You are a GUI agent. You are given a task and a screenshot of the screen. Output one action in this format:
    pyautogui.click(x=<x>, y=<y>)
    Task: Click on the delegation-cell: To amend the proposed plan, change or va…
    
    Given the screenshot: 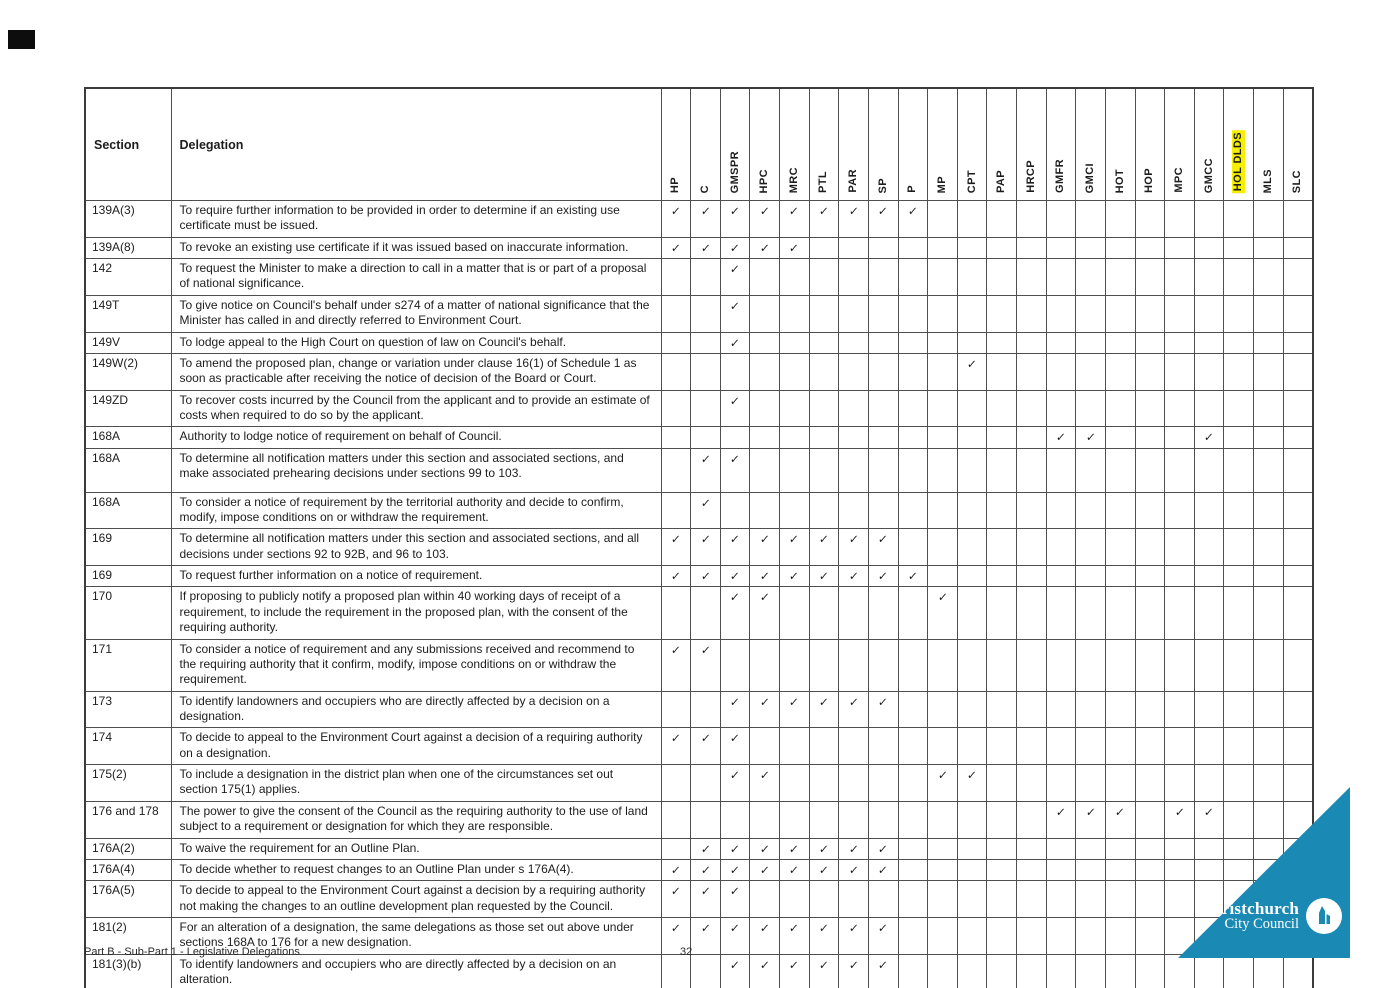 What is the action you would take?
    pyautogui.click(x=416, y=371)
    